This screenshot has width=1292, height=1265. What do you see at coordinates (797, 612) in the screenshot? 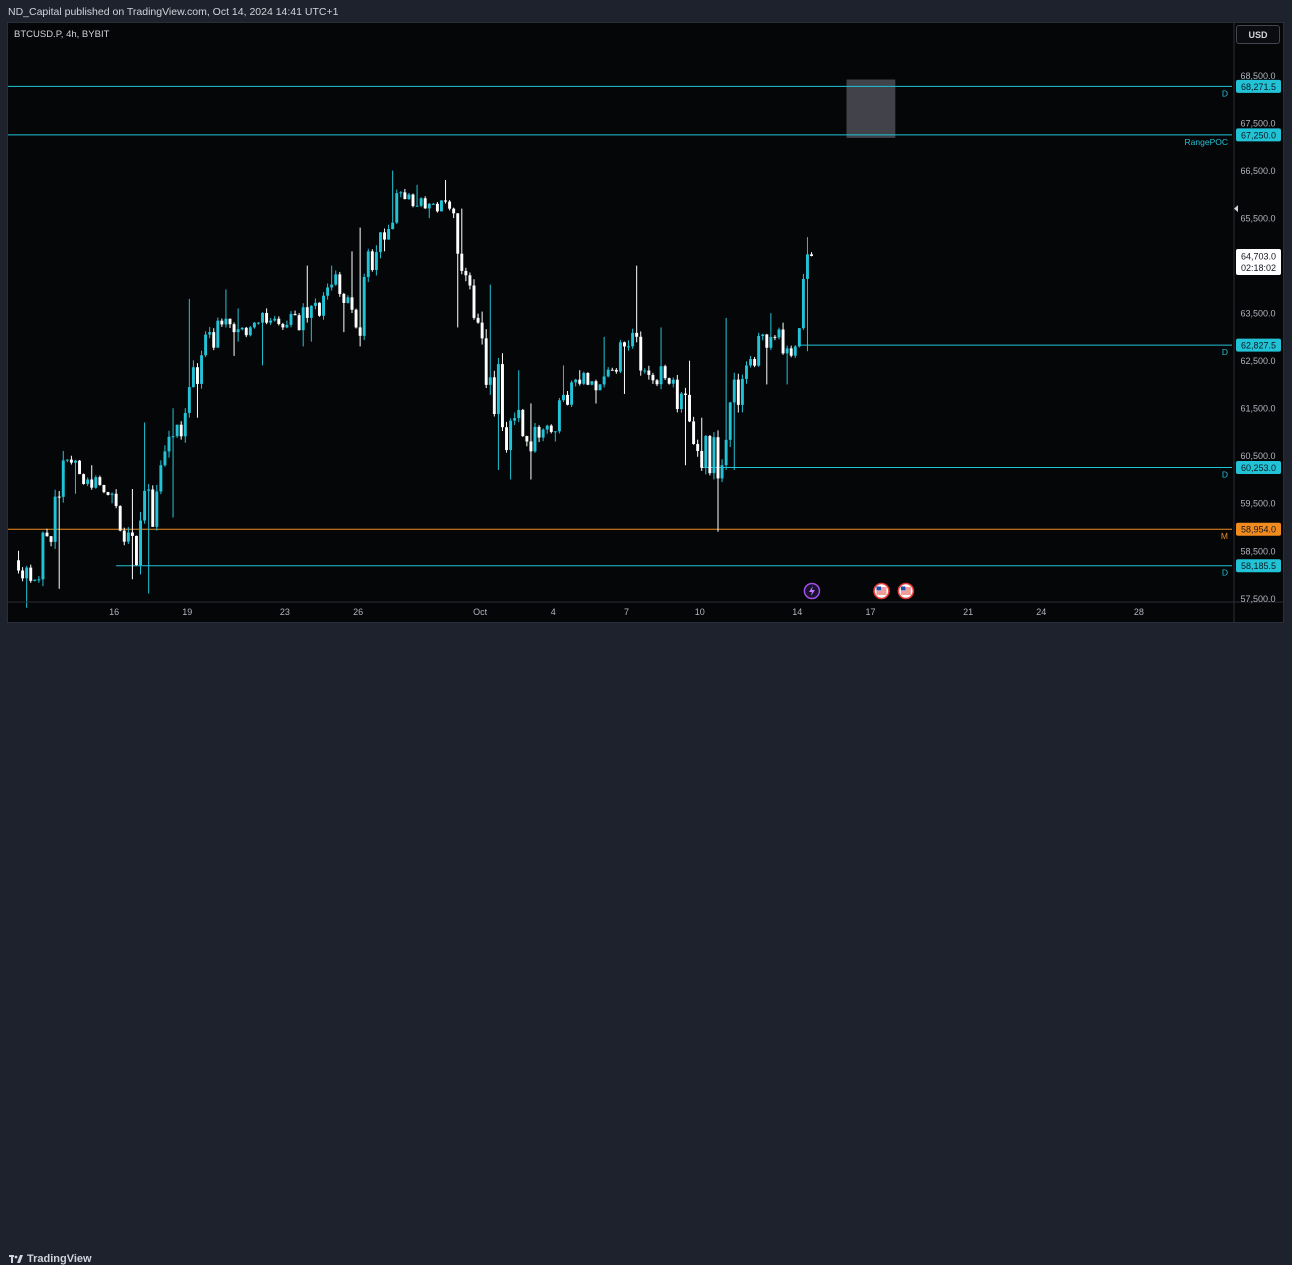
I see `time-tick-8: 14` at bounding box center [797, 612].